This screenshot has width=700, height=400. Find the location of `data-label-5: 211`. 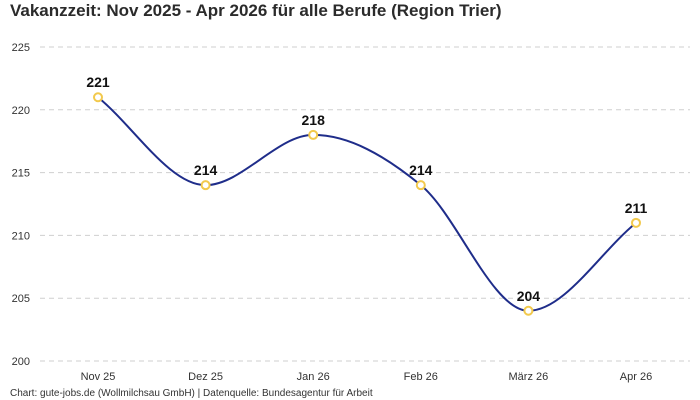

data-label-5: 211 is located at coordinates (636, 208).